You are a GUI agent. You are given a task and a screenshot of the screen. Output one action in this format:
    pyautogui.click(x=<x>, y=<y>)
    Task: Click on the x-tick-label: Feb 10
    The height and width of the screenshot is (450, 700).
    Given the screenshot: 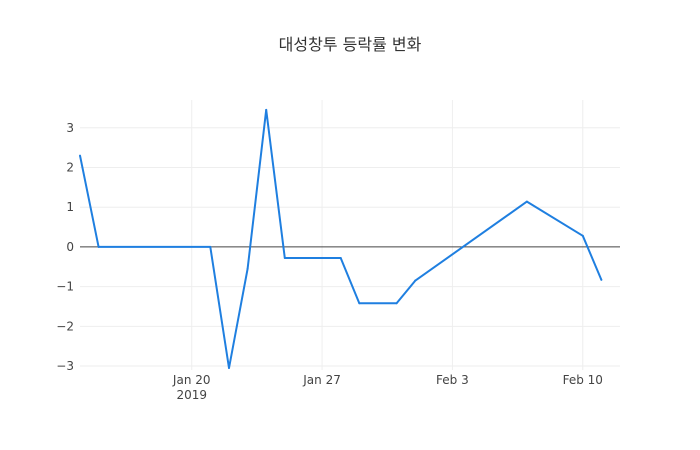 What is the action you would take?
    pyautogui.click(x=583, y=380)
    